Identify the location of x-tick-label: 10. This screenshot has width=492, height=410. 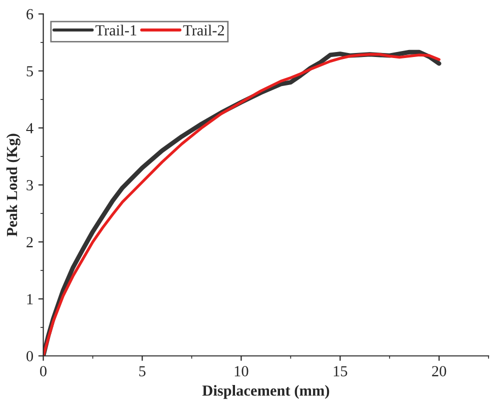
(241, 371).